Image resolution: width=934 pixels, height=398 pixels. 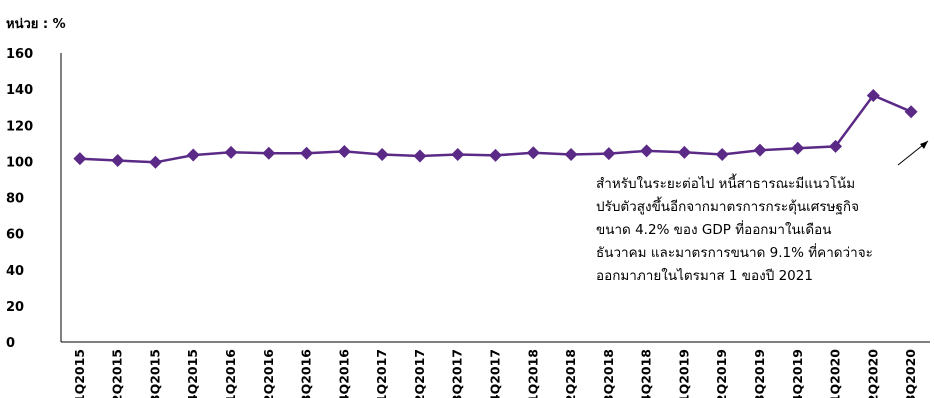 What do you see at coordinates (230, 373) in the screenshot?
I see `x-tick-label: 1Q2016` at bounding box center [230, 373].